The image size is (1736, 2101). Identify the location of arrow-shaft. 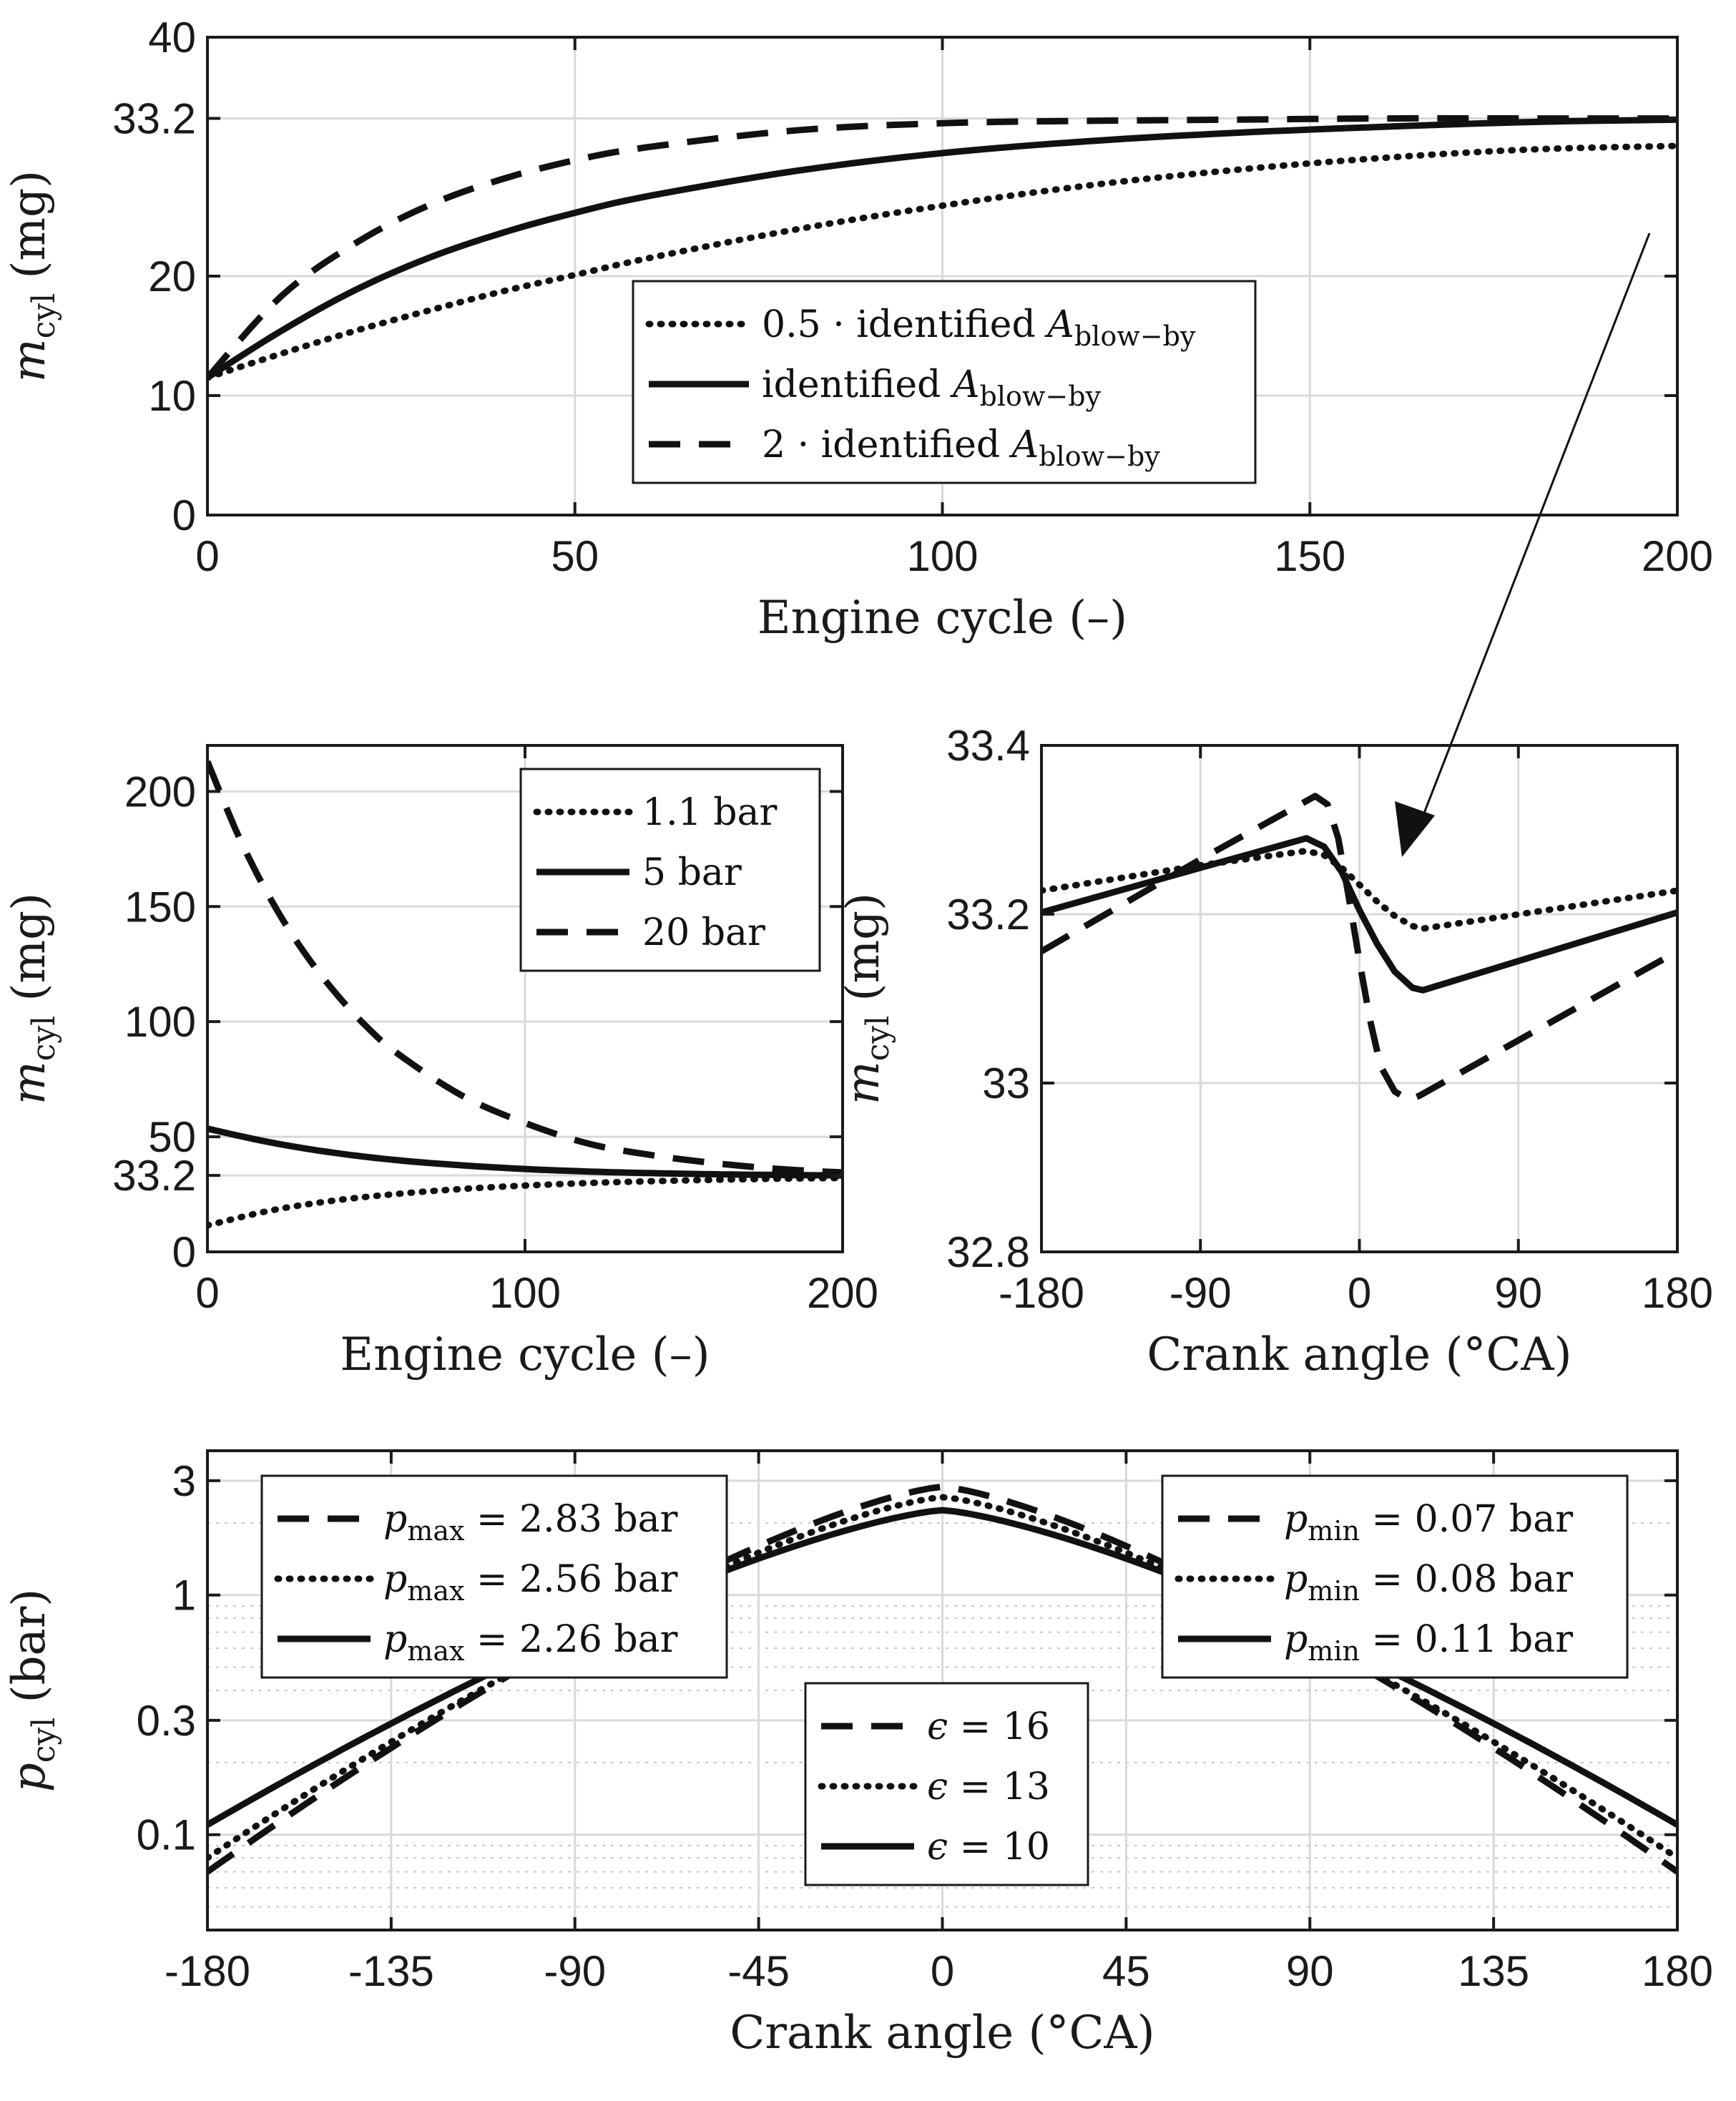
(1532, 535).